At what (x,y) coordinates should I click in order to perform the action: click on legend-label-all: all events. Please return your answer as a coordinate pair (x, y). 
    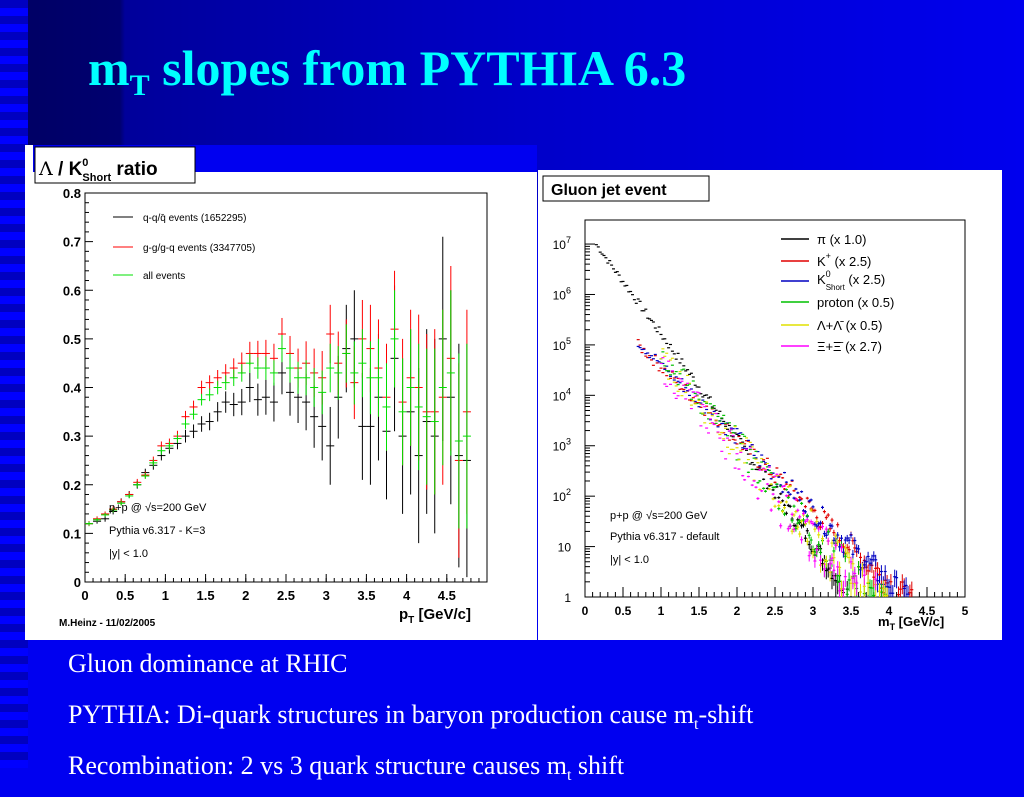
    Looking at the image, I should click on (164, 276).